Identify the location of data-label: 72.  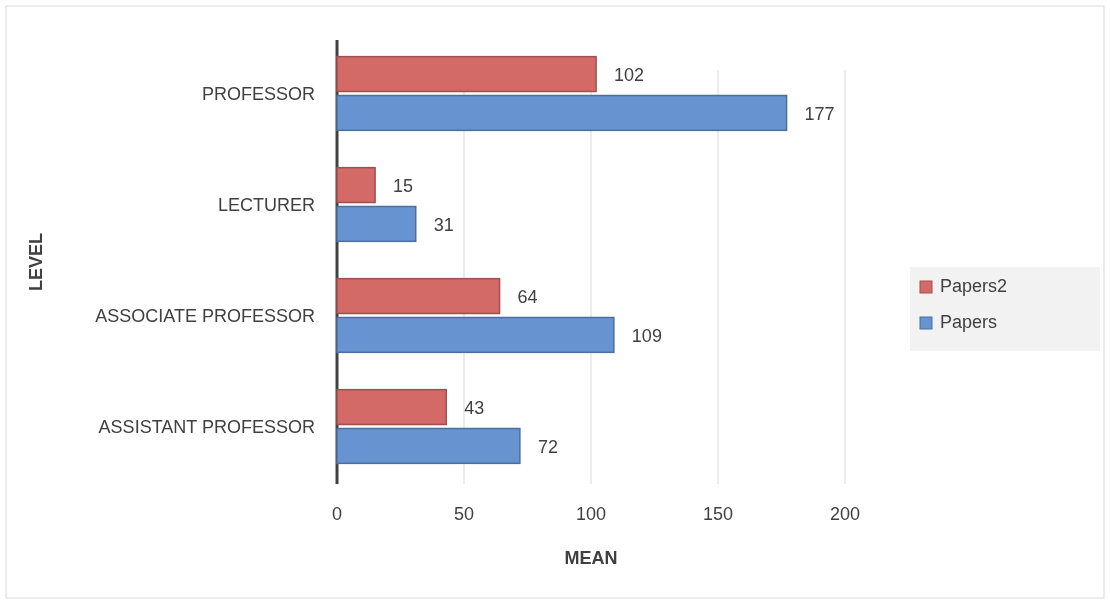
(547, 446).